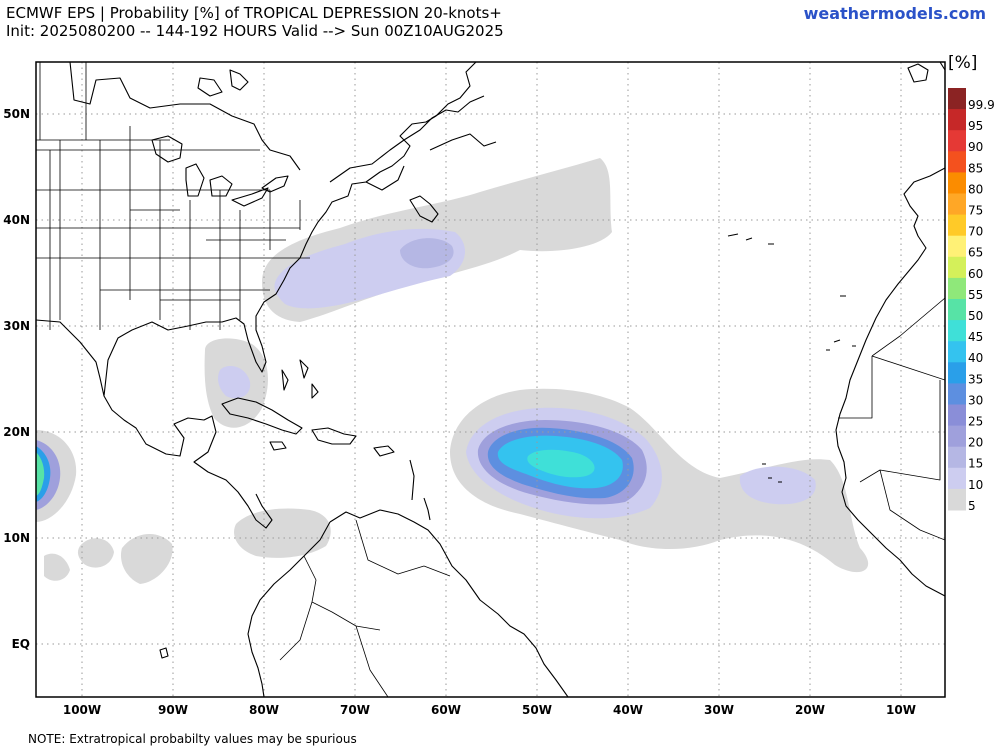 The image size is (1000, 750). Describe the element at coordinates (975, 358) in the screenshot. I see `legend-label: 40` at that location.